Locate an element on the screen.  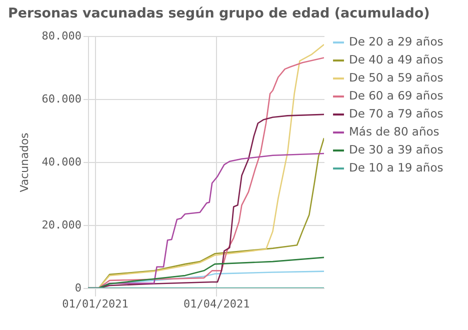
x-tick-label: 01/01/2021 is located at coordinates (95, 304).